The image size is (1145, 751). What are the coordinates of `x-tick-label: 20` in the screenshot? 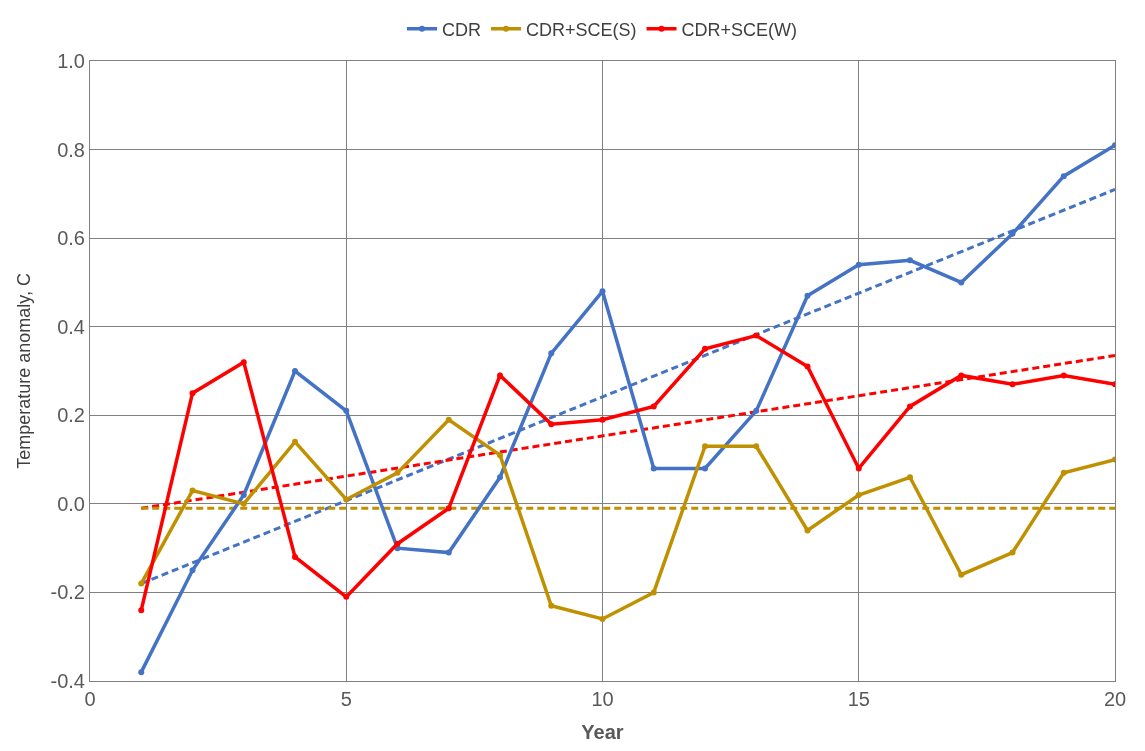 It's located at (1115, 699).